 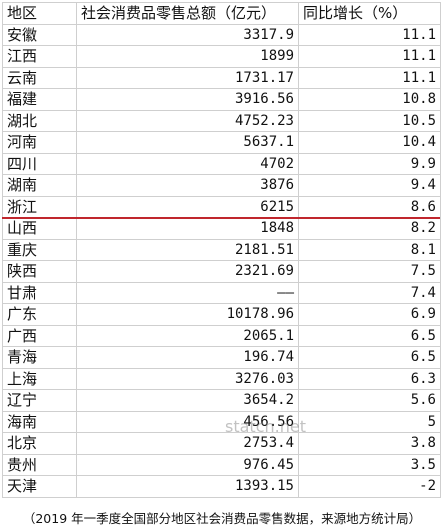 I want to click on cell-region: 北京, so click(x=39, y=443).